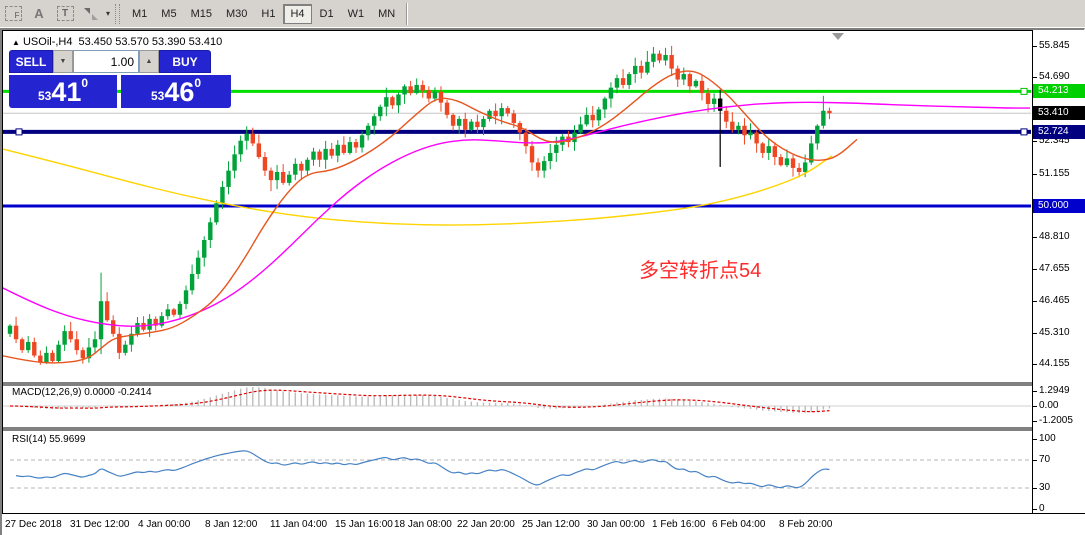 The image size is (1085, 535). Describe the element at coordinates (231, 524) in the screenshot. I see `date-label: 8 Jan 12:00` at that location.